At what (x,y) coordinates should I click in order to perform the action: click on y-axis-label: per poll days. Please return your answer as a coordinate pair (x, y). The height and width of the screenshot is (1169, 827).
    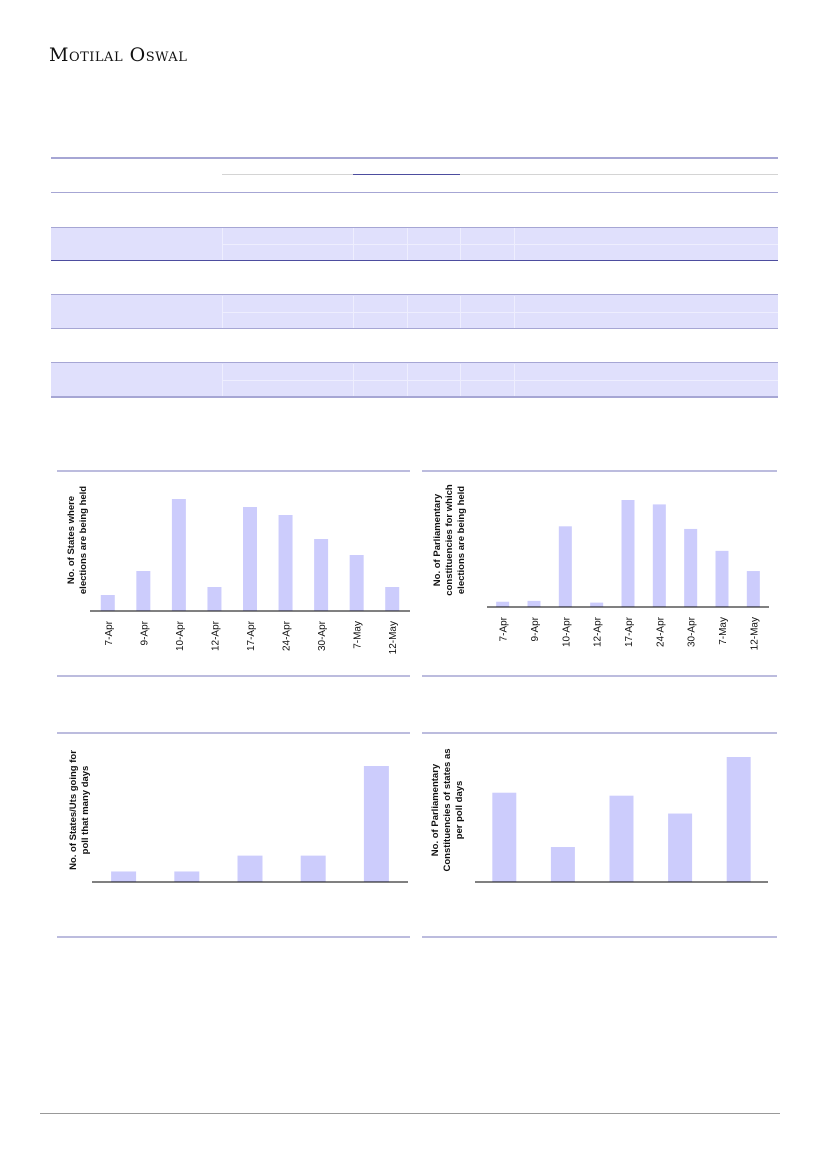
    Looking at the image, I should click on (459, 810).